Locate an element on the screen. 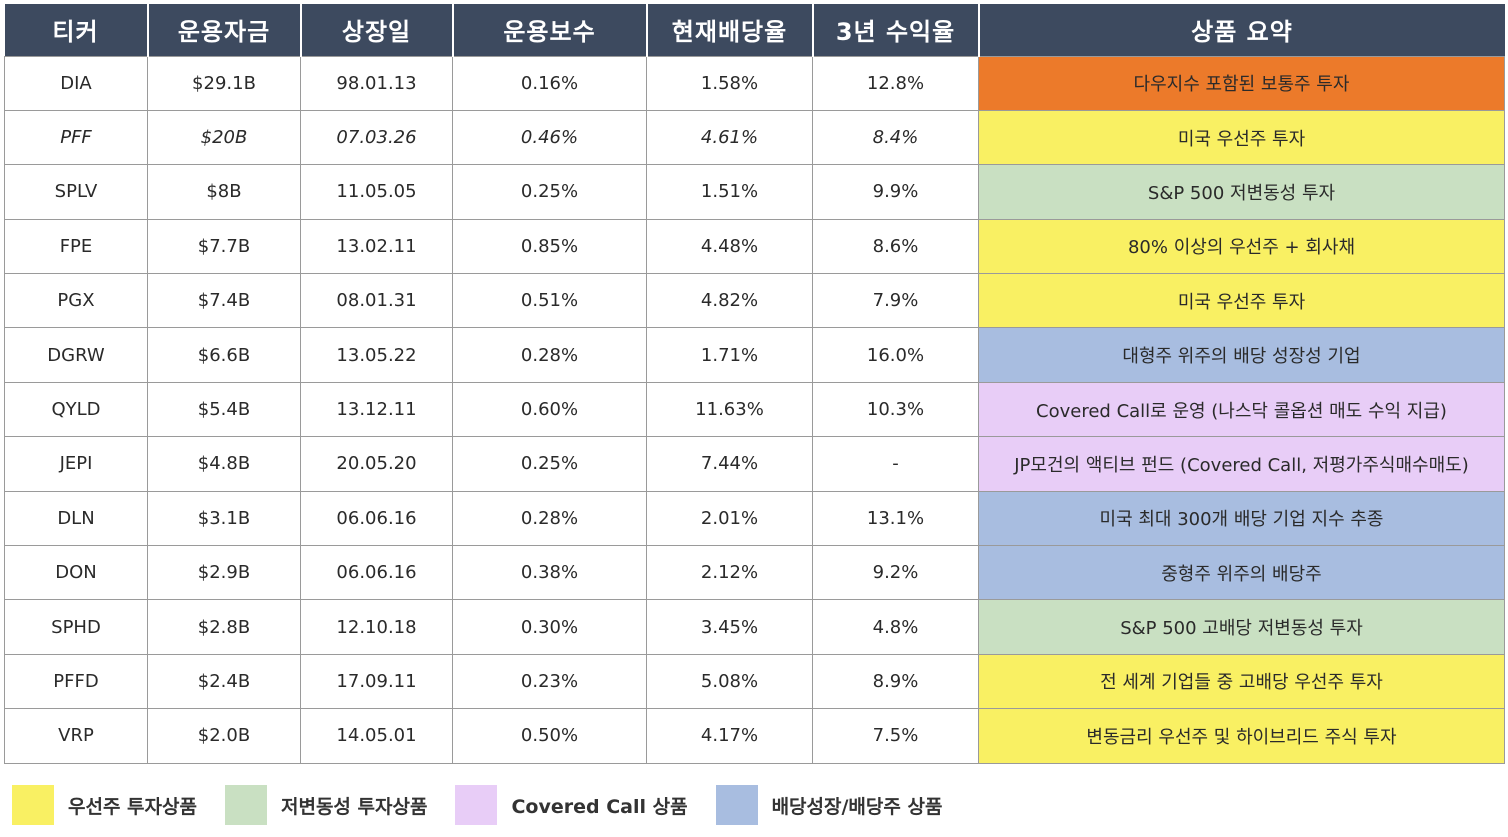  cell-aum: $7.7B is located at coordinates (224, 246).